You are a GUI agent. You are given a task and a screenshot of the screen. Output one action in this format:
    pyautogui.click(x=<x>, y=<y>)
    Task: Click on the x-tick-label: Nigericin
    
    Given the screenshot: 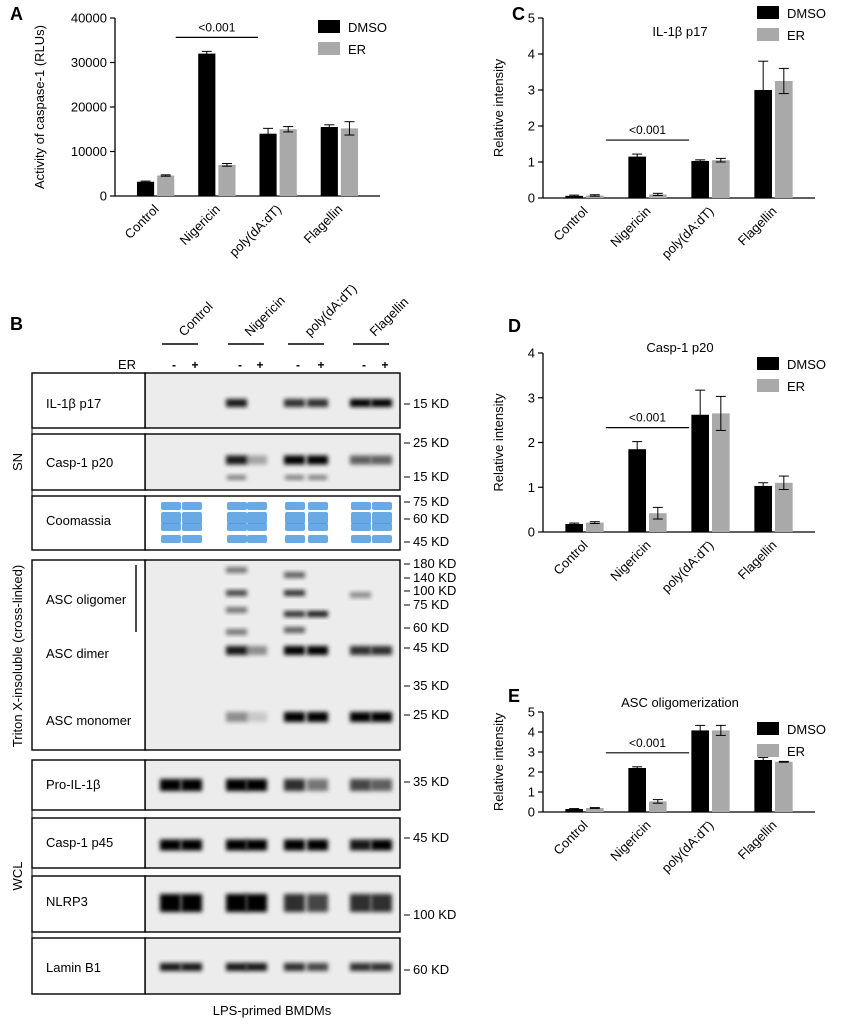 What is the action you would take?
    pyautogui.click(x=630, y=561)
    